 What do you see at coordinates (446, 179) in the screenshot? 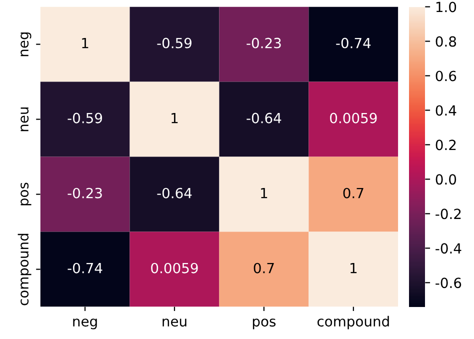
I see `color-bar-label: 0.0` at bounding box center [446, 179].